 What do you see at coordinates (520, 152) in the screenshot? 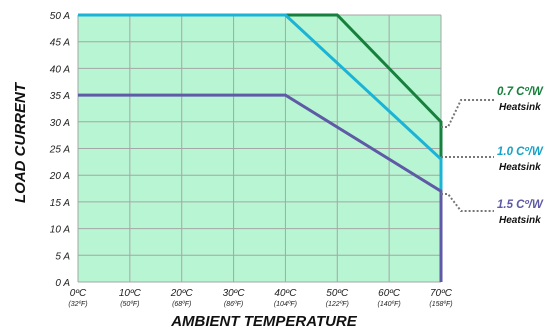
I see `legend-value-2: 1.0 Cº/W` at bounding box center [520, 152].